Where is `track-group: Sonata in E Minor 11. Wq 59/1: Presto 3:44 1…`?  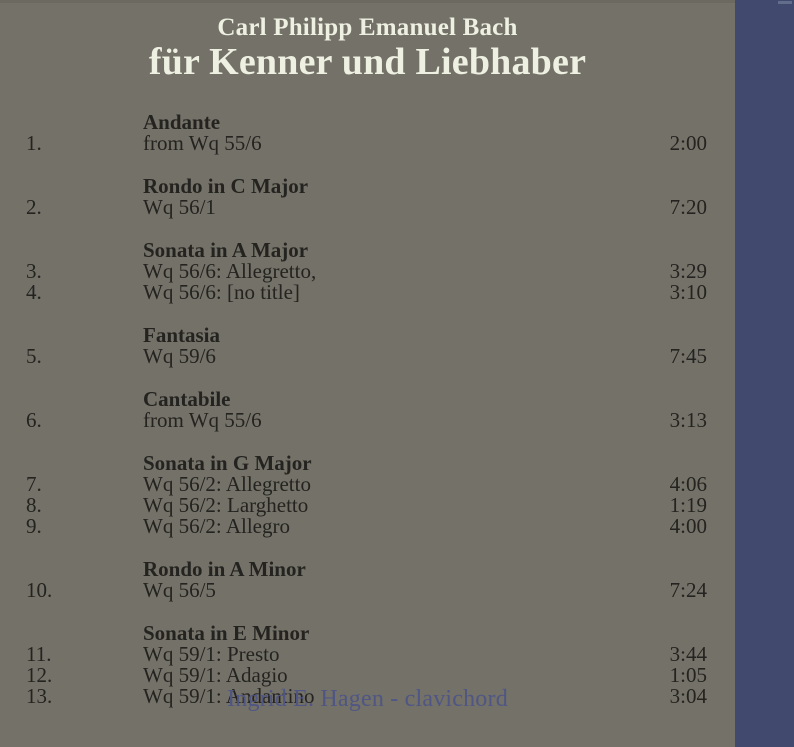
track-group: Sonata in E Minor 11. Wq 59/1: Presto 3:44 1… is located at coordinates (367, 665).